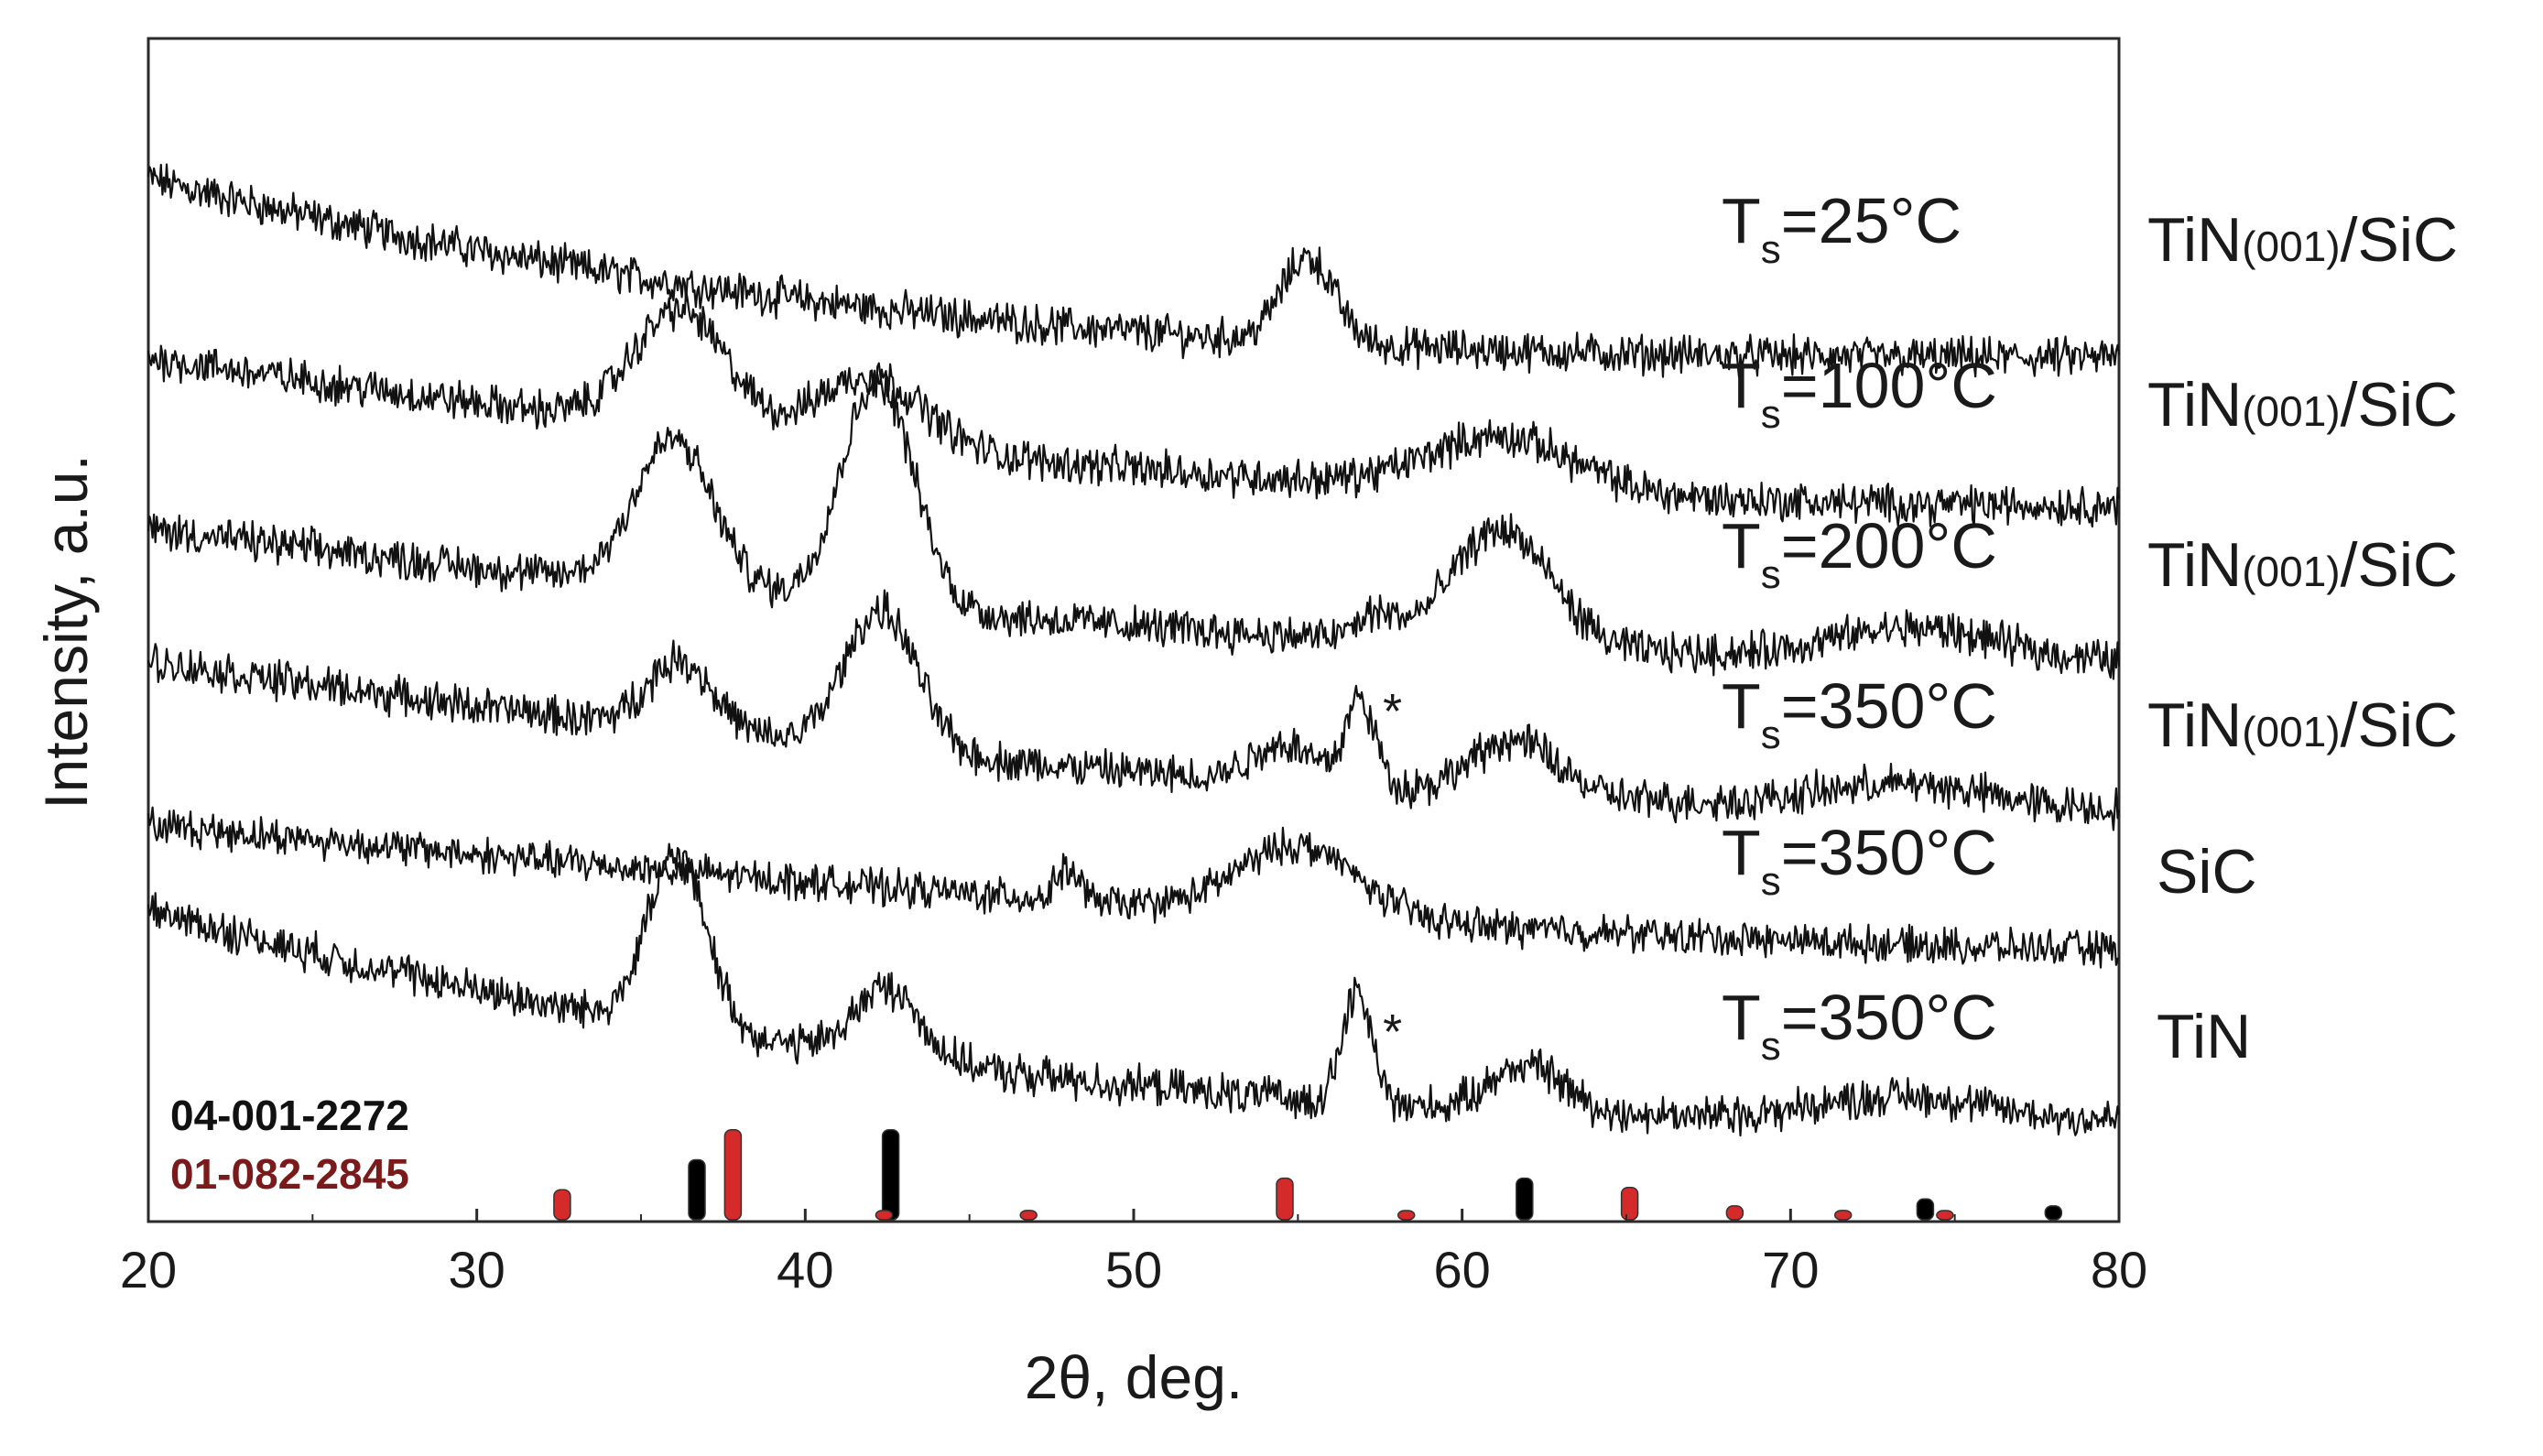  Describe the element at coordinates (2302, 725) in the screenshot. I see `sample-label-3: TiN(001)/SiC` at that location.